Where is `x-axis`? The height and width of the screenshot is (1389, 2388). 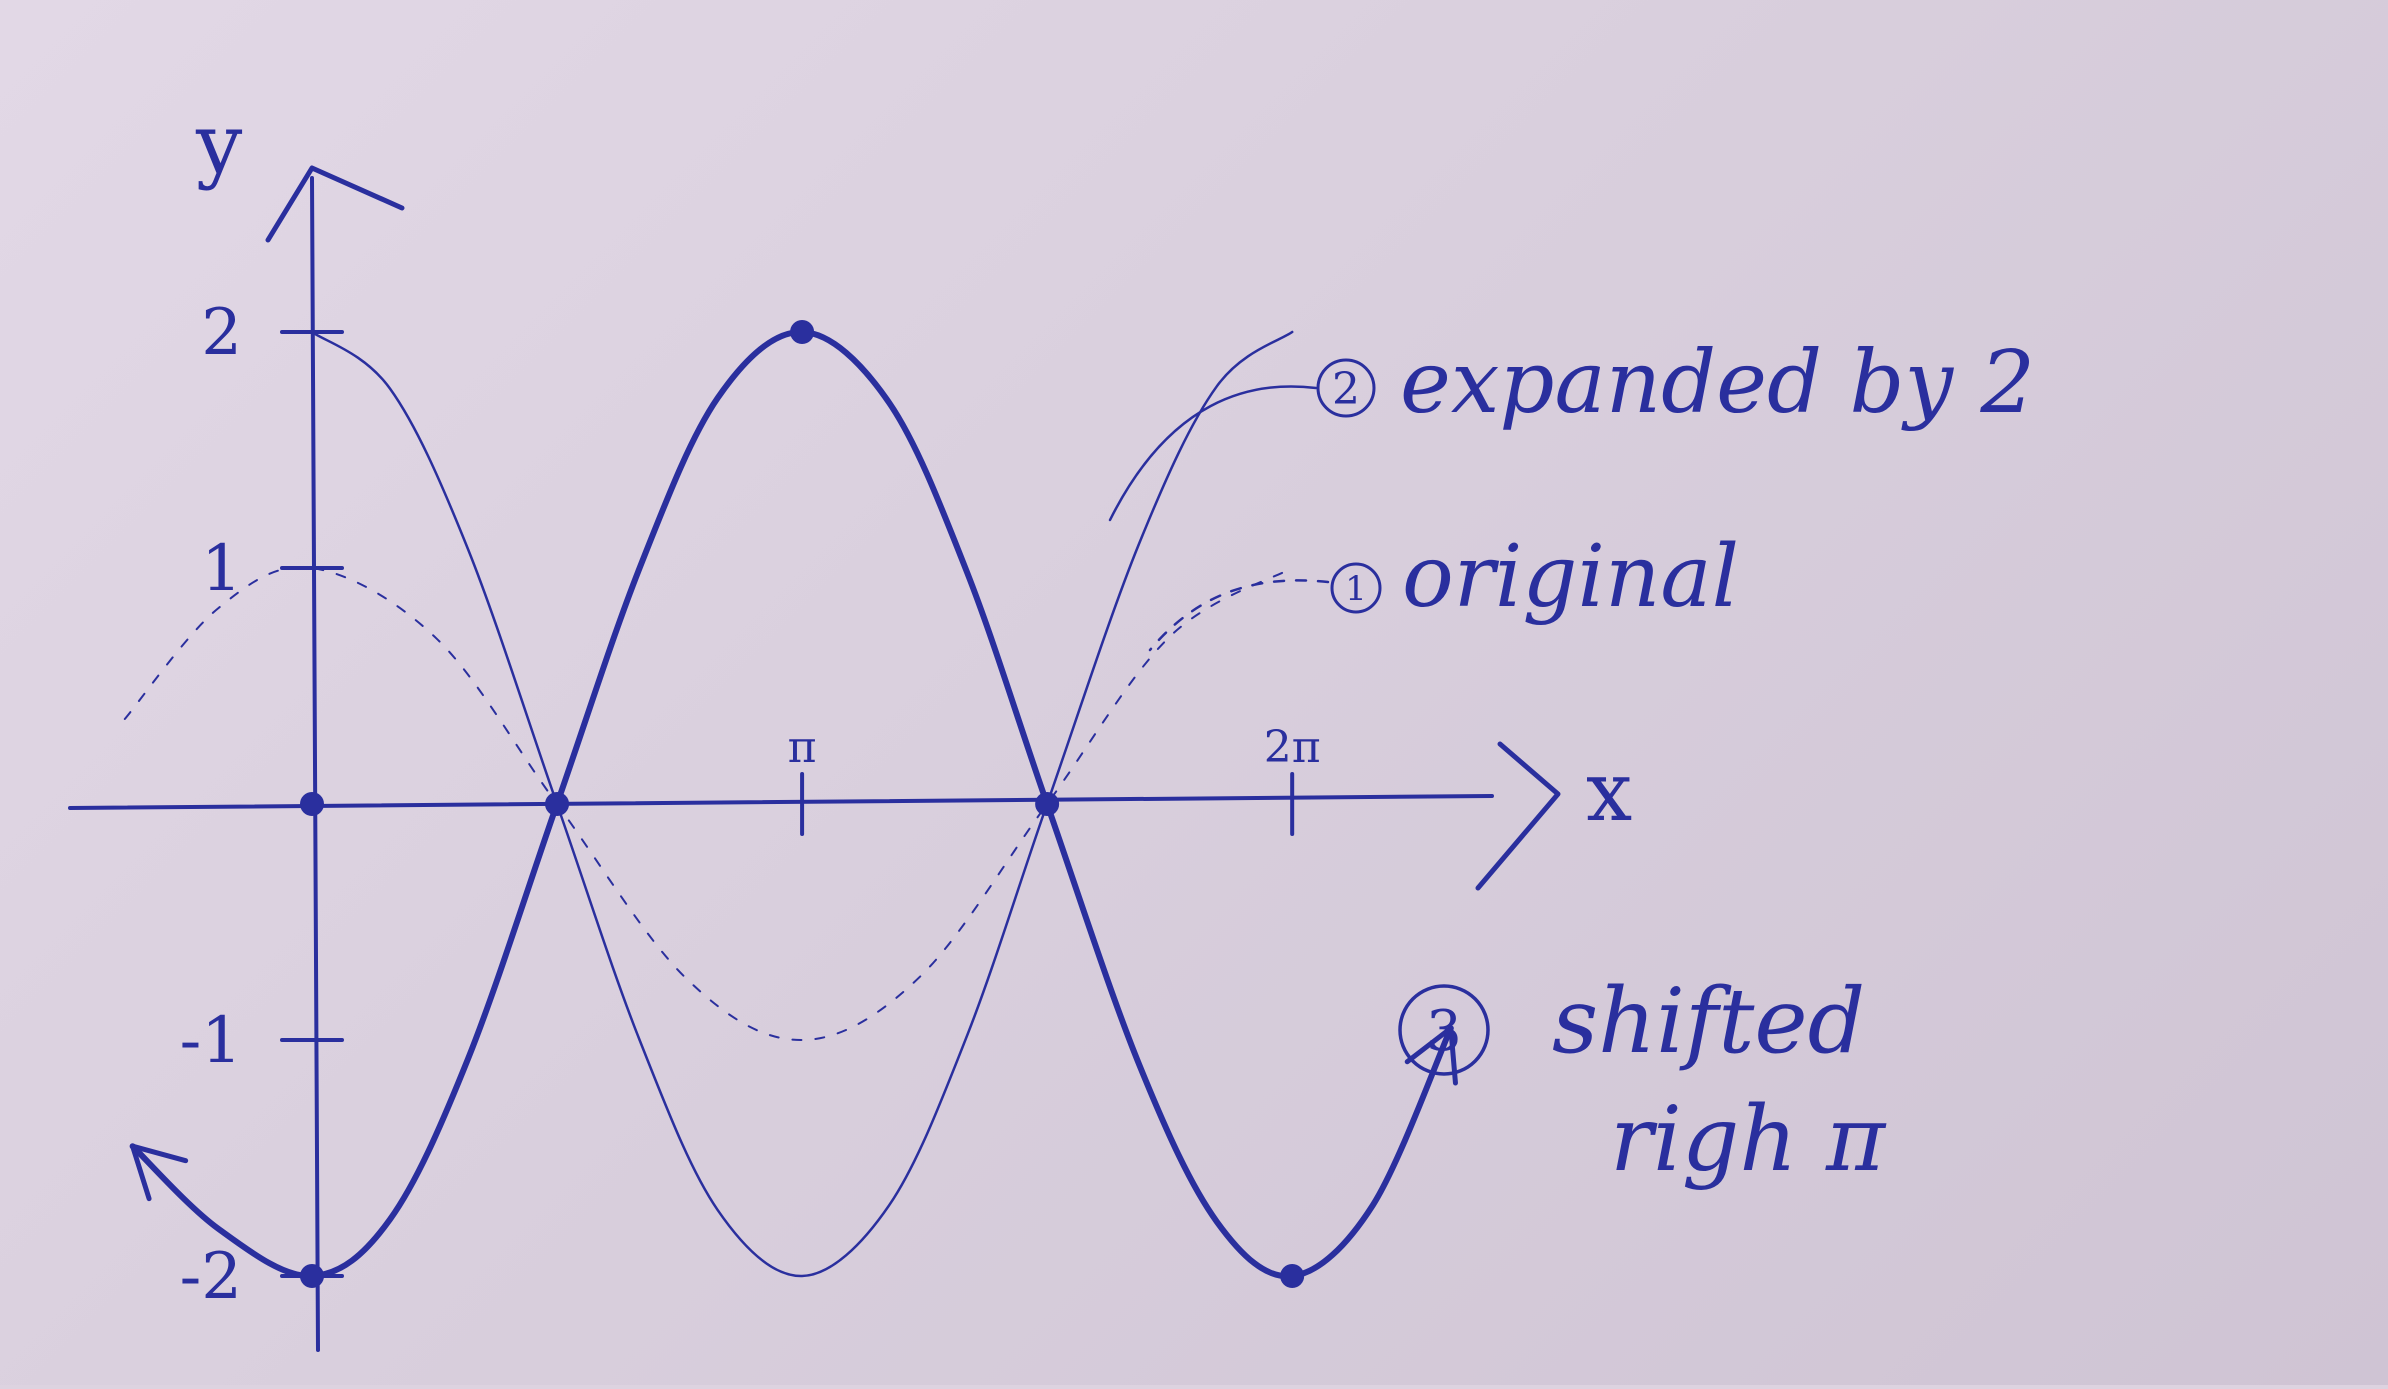
x-axis is located at coordinates (781, 802).